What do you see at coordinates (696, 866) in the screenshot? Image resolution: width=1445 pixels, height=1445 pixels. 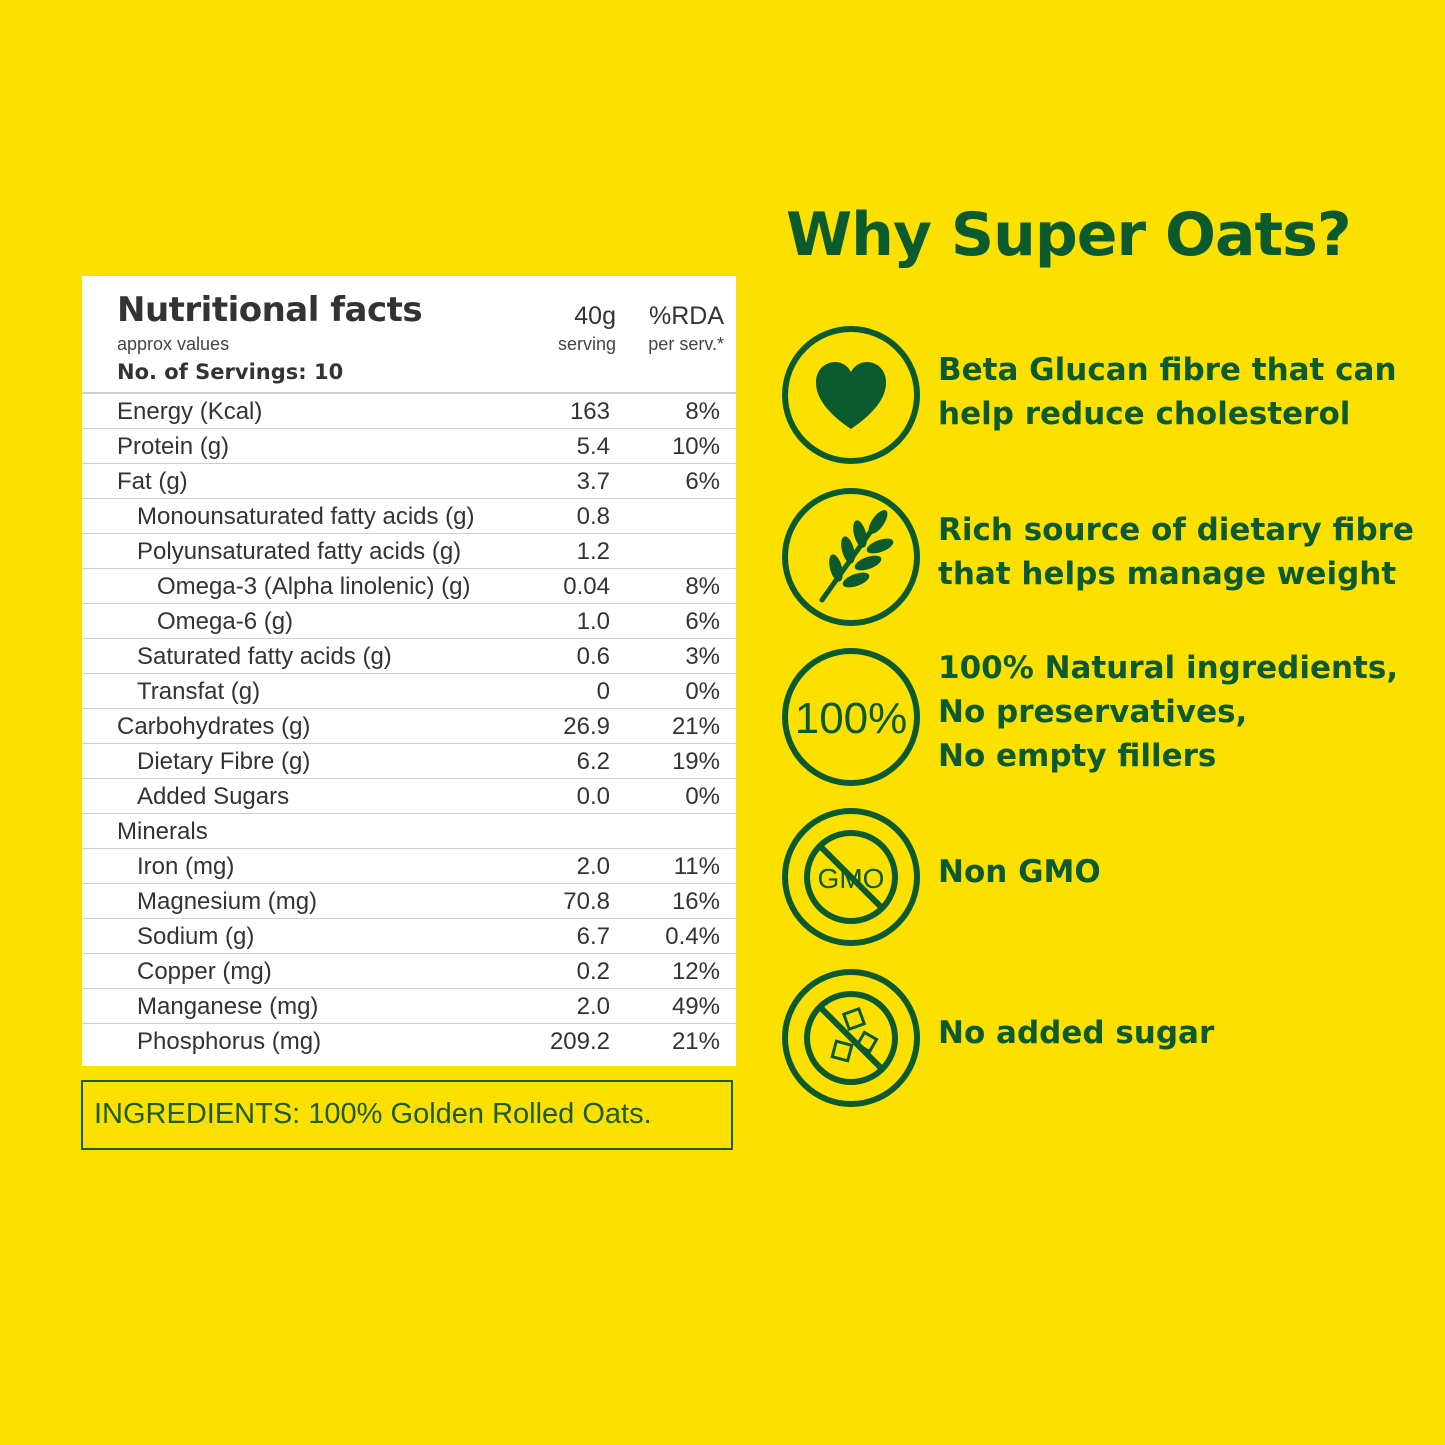 I see `rda-value: 11%` at bounding box center [696, 866].